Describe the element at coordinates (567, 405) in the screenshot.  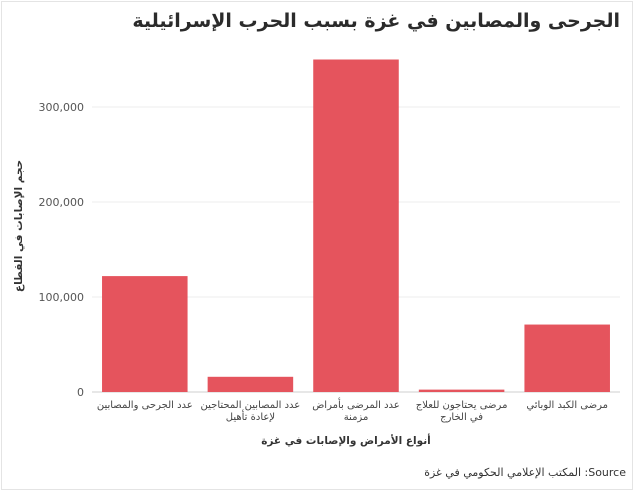
I see `x-tick-label: مرضى الكبد الوبائي` at that location.